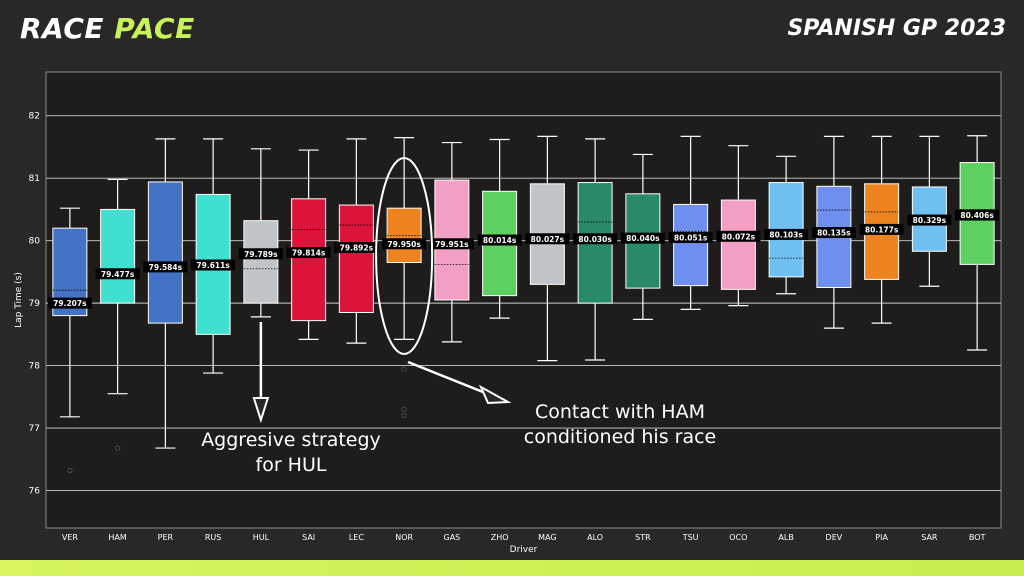 This screenshot has height=576, width=1024. I want to click on data-label: 79.951s, so click(452, 244).